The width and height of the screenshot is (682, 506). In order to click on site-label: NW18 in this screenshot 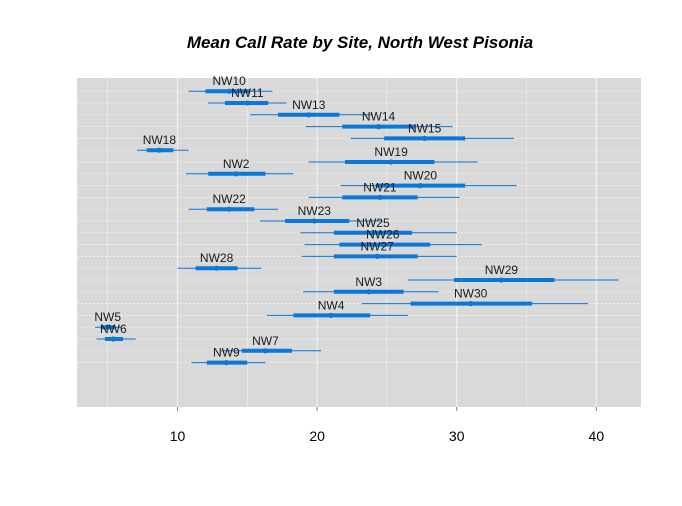, I will do `click(160, 140)`.